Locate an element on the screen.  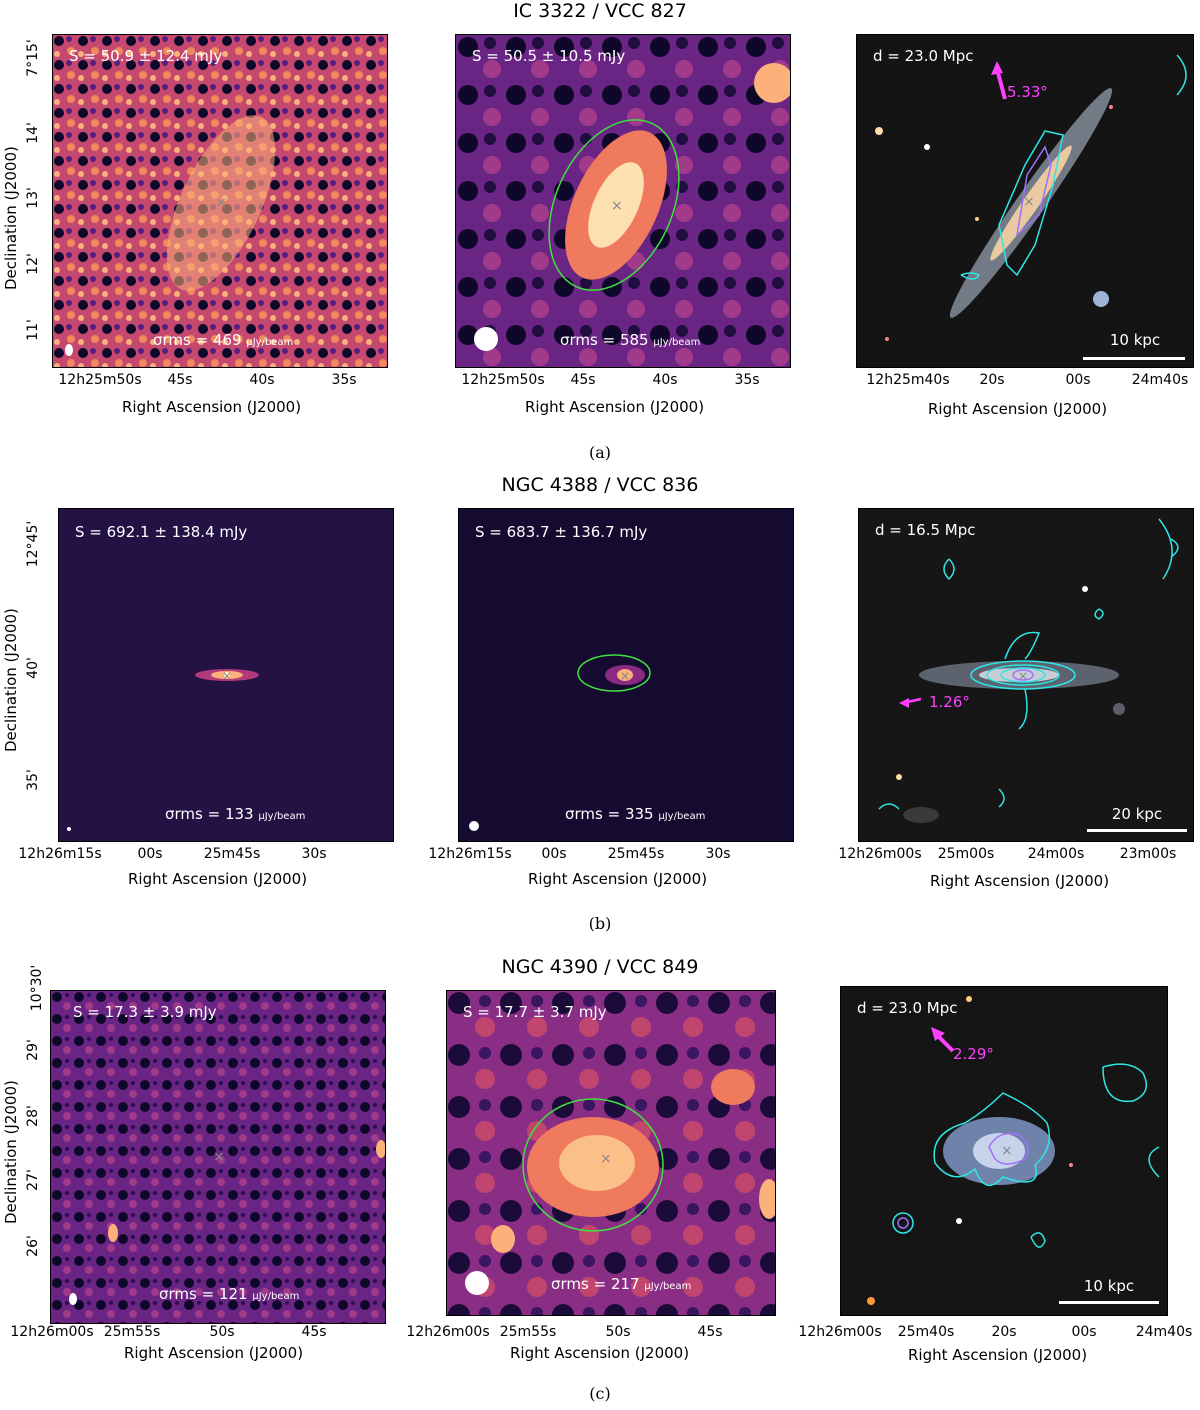
rms-value: σrms = 469 is located at coordinates (197, 340).